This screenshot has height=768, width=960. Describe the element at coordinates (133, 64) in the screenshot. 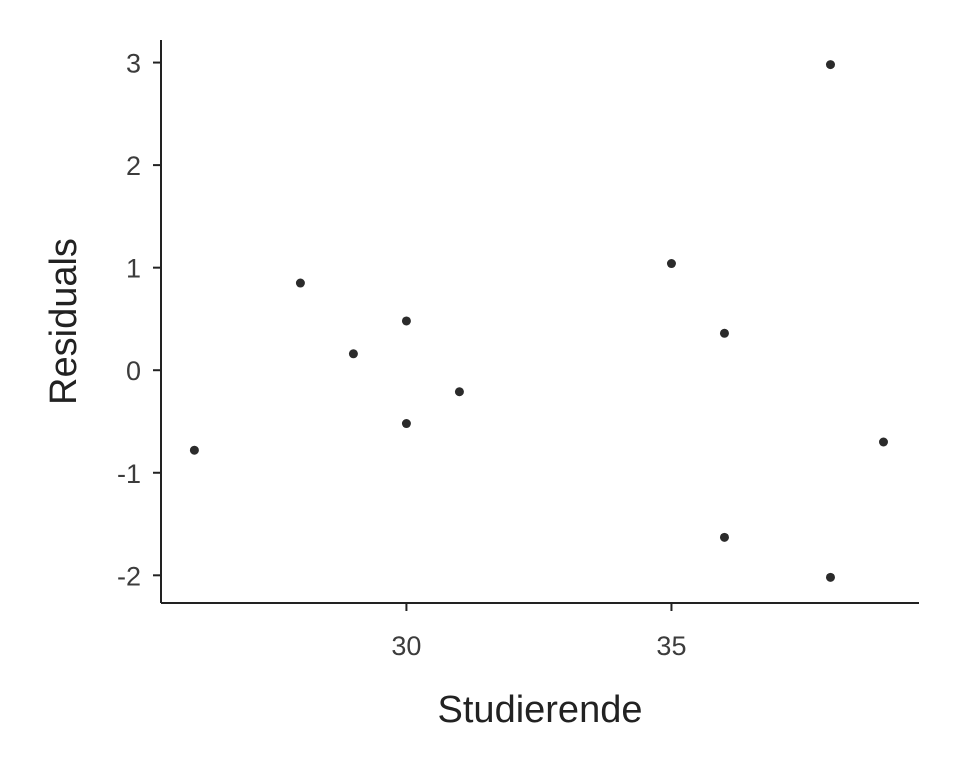

I see `y-tick-label: 3` at that location.